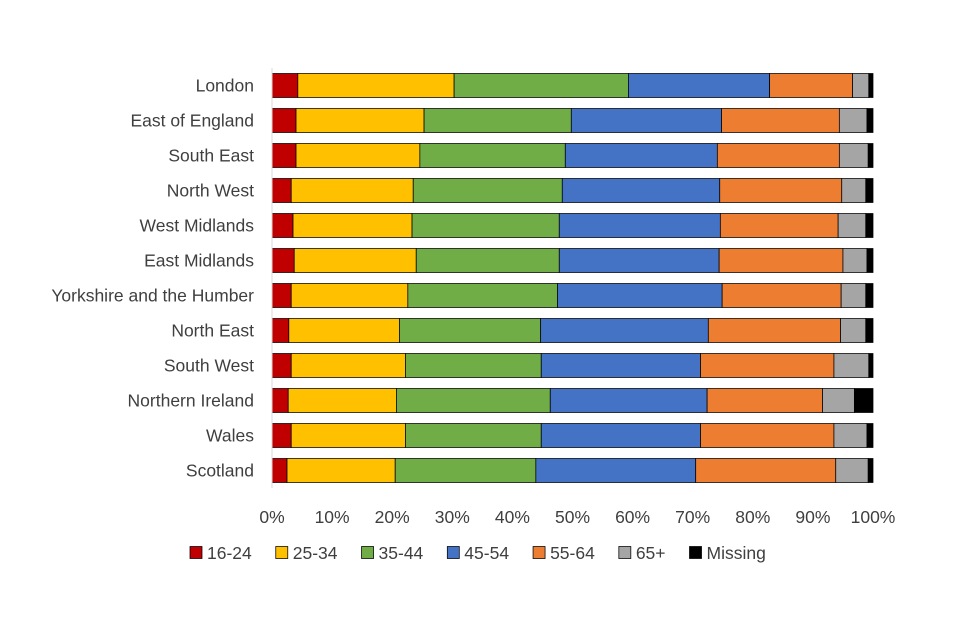 The height and width of the screenshot is (640, 960). Describe the element at coordinates (870, 435) in the screenshot. I see `bar-segment-wales-missing` at that location.